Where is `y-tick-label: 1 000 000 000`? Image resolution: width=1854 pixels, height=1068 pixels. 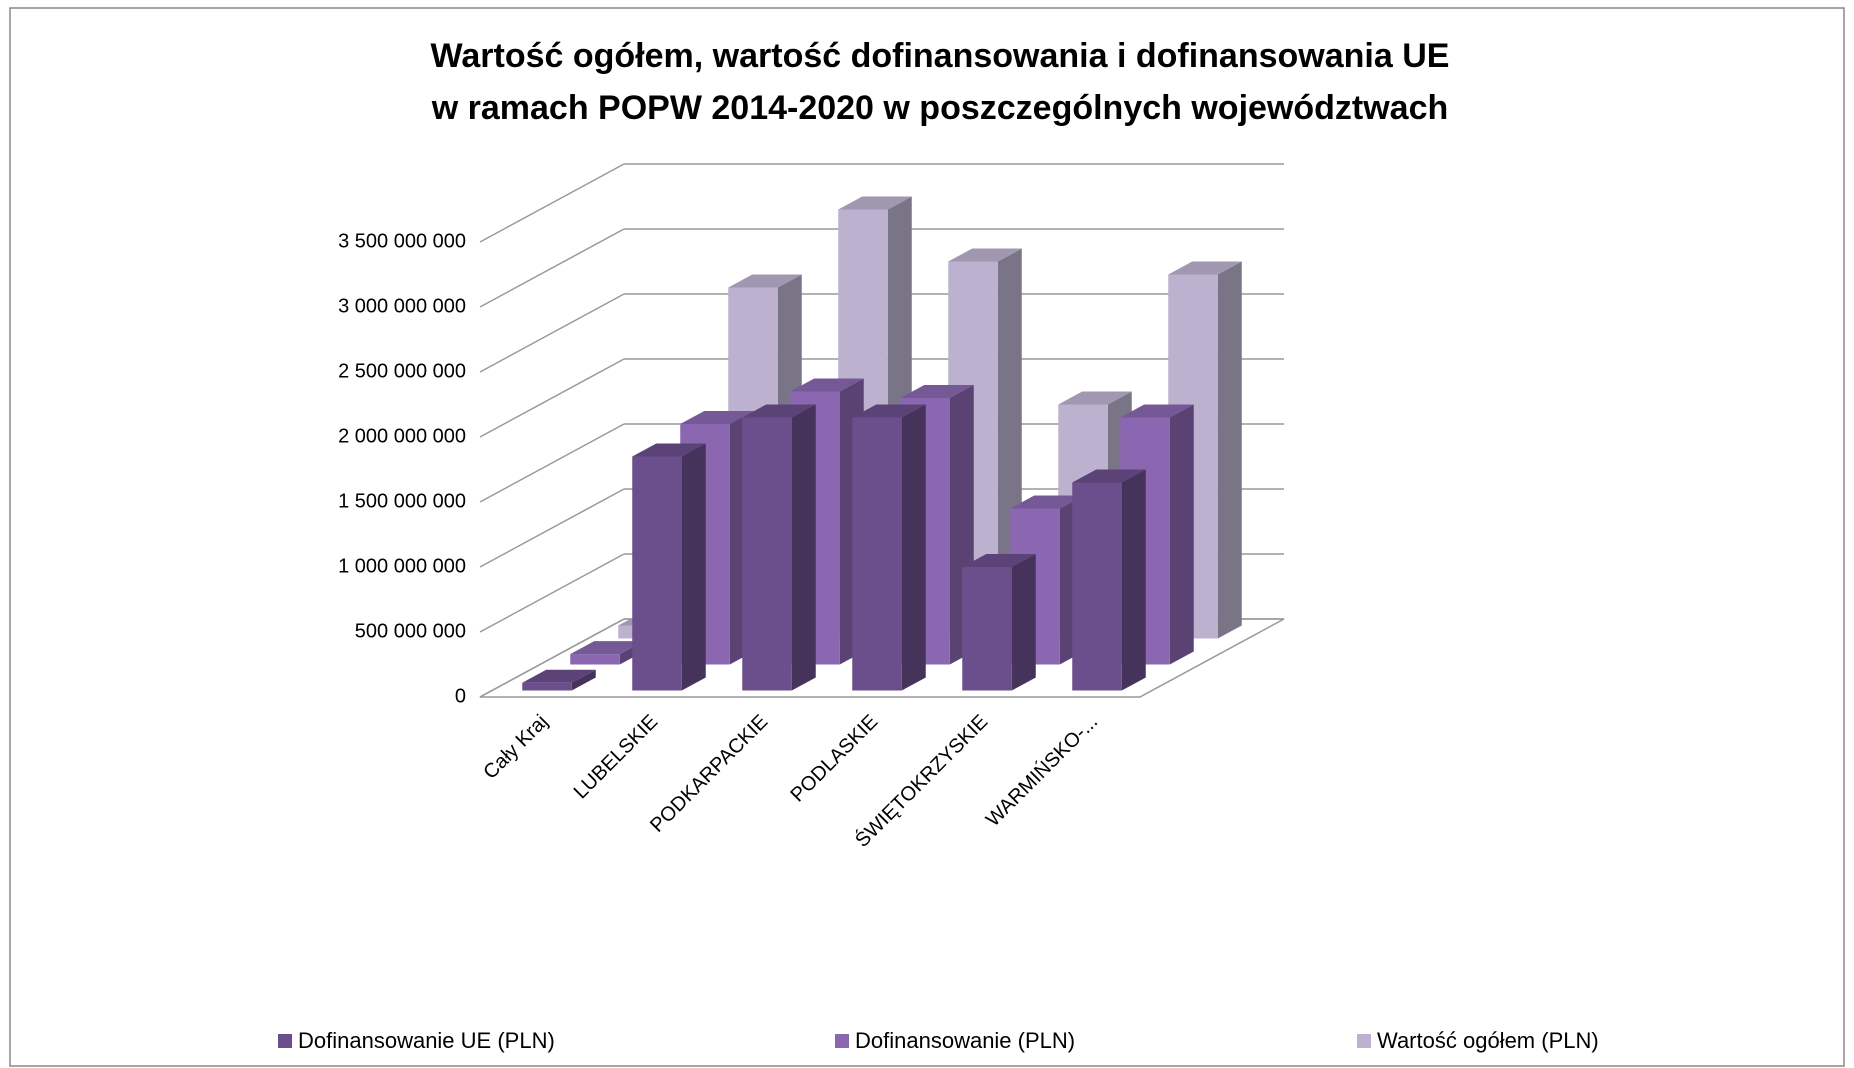
y-tick-label: 1 000 000 000 is located at coordinates (402, 566).